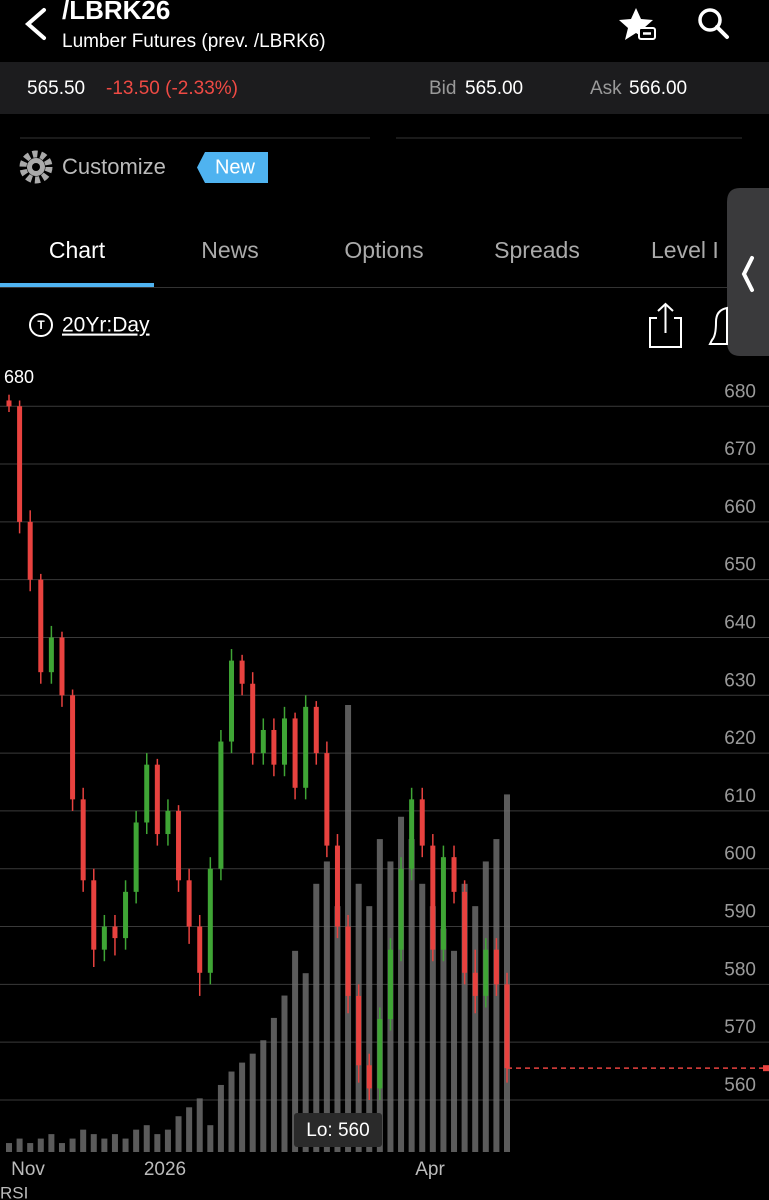 The width and height of the screenshot is (769, 1200). Describe the element at coordinates (740, 449) in the screenshot. I see `y-tick-label: 670` at that location.